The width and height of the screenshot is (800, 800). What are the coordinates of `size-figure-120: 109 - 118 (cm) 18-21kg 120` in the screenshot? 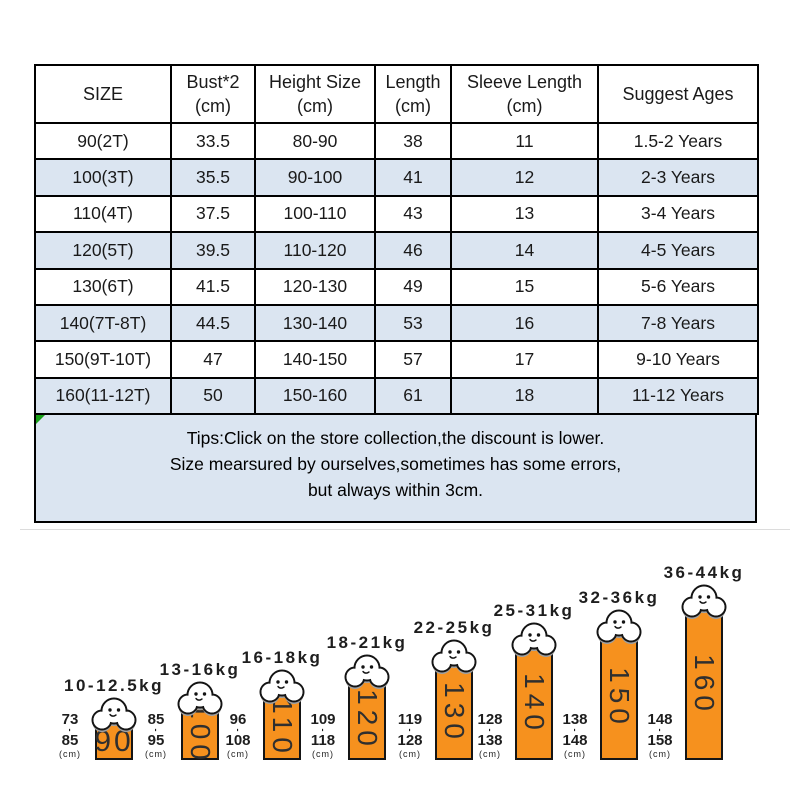 It's located at (353, 696).